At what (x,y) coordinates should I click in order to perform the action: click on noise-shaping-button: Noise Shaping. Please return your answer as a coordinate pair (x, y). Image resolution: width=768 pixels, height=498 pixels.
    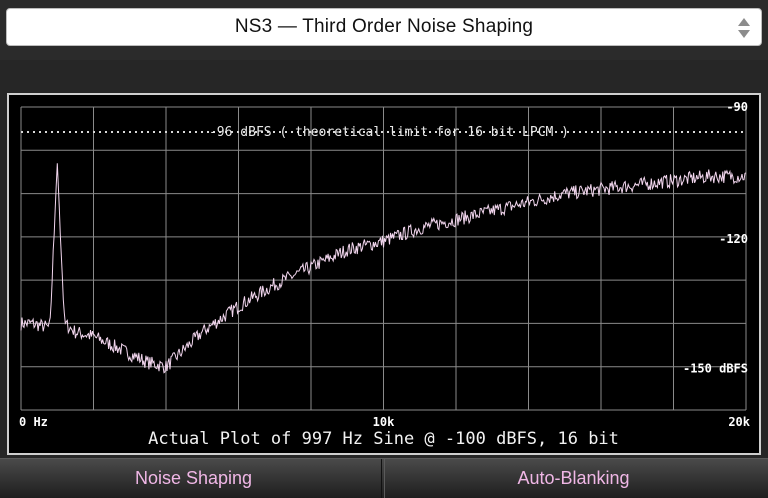
    Looking at the image, I should click on (194, 478).